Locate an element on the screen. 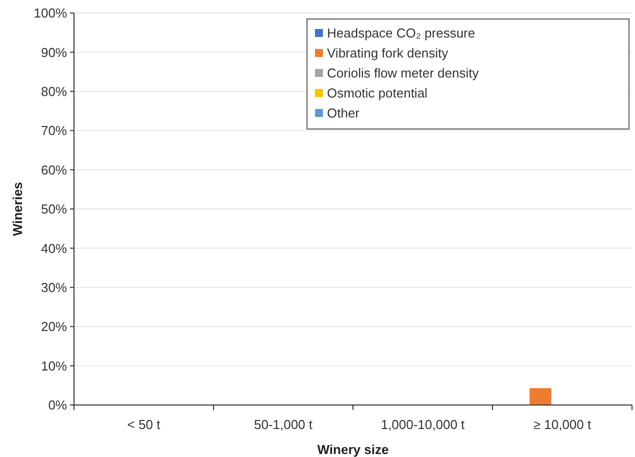  y-tick-label: 80% is located at coordinates (54, 91).